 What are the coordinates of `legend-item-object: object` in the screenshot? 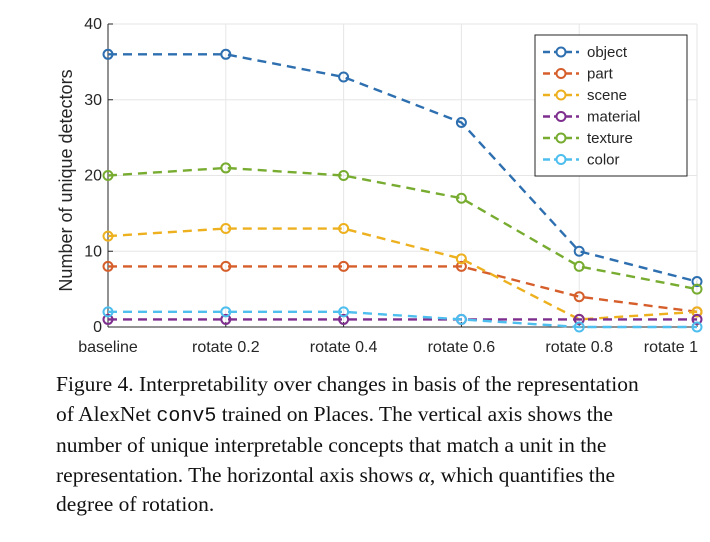 It's located at (585, 52).